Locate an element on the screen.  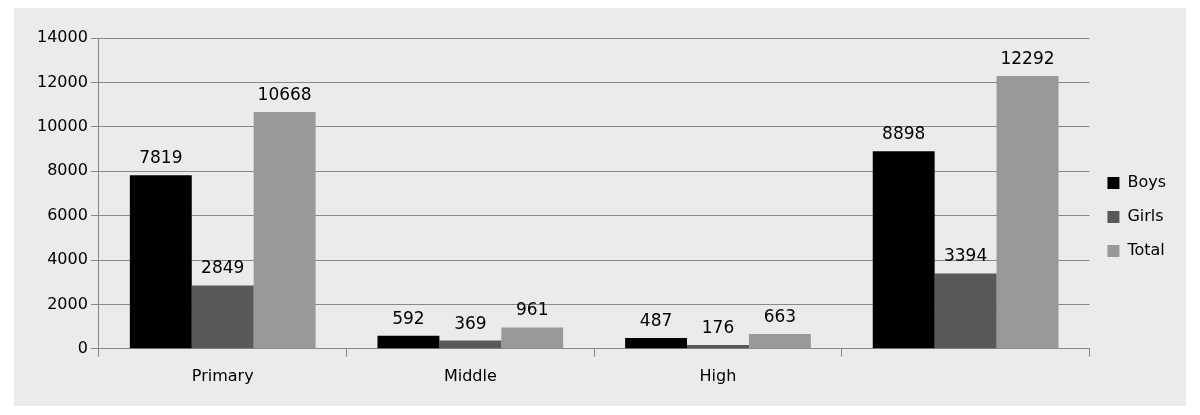
y-tick-label: 12000 is located at coordinates (62, 81).